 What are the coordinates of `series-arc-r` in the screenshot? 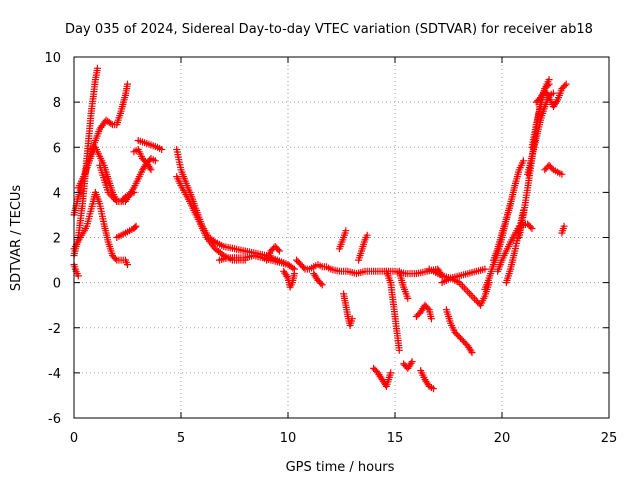 It's located at (348, 309).